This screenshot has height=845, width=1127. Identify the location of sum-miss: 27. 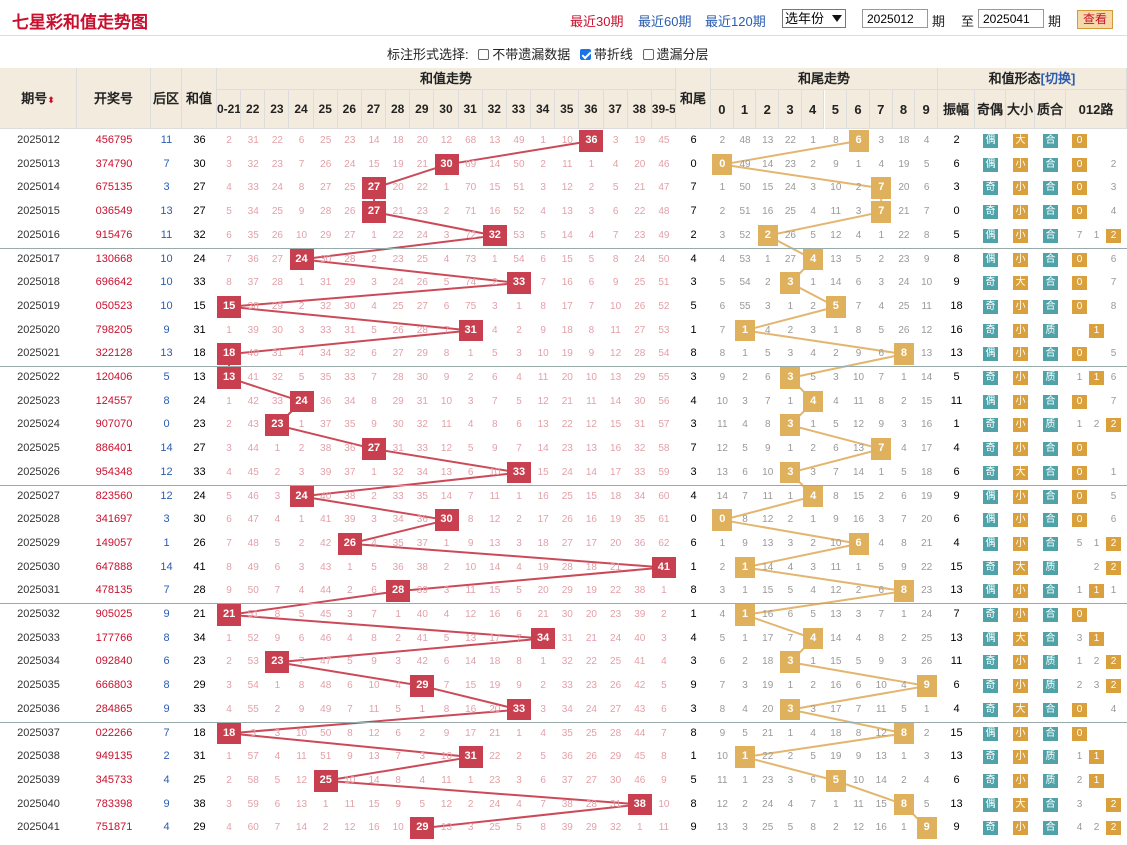
(567, 543).